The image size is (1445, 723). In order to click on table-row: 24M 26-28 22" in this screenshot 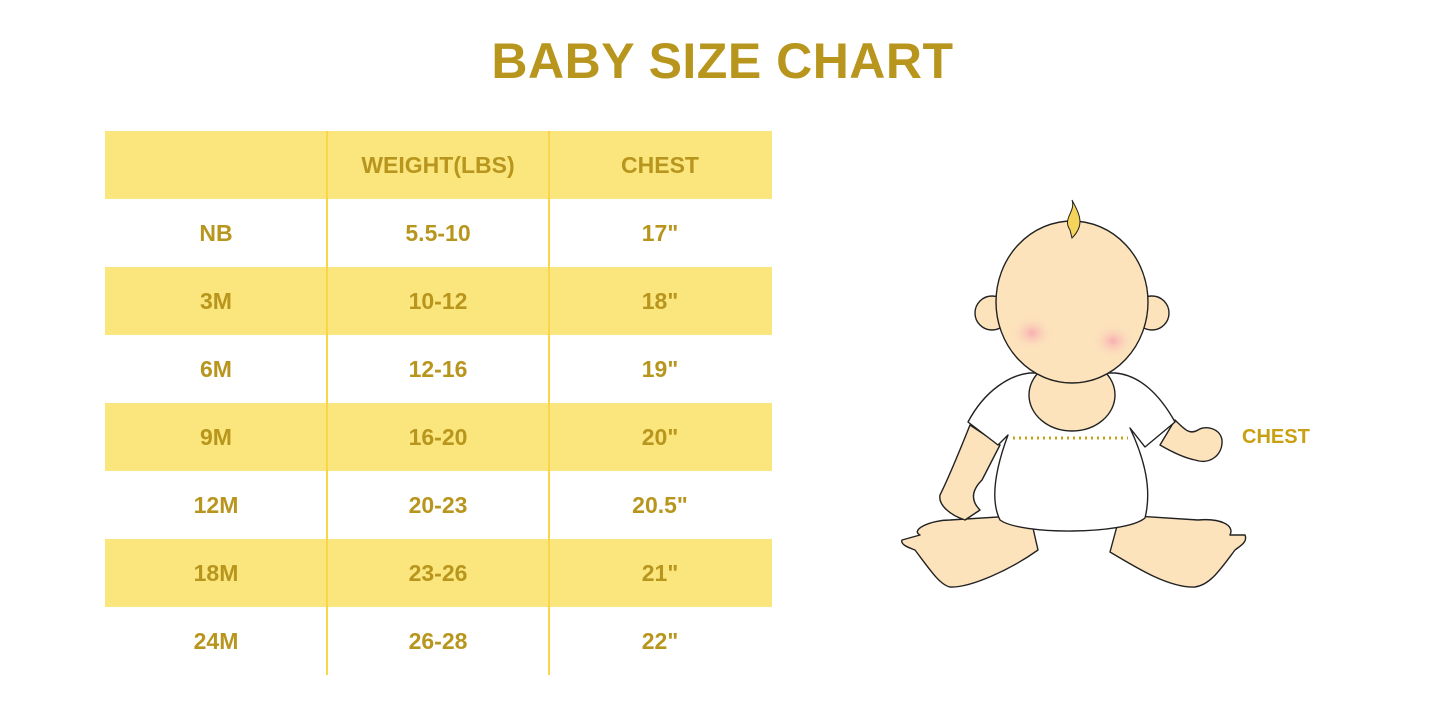, I will do `click(438, 641)`.